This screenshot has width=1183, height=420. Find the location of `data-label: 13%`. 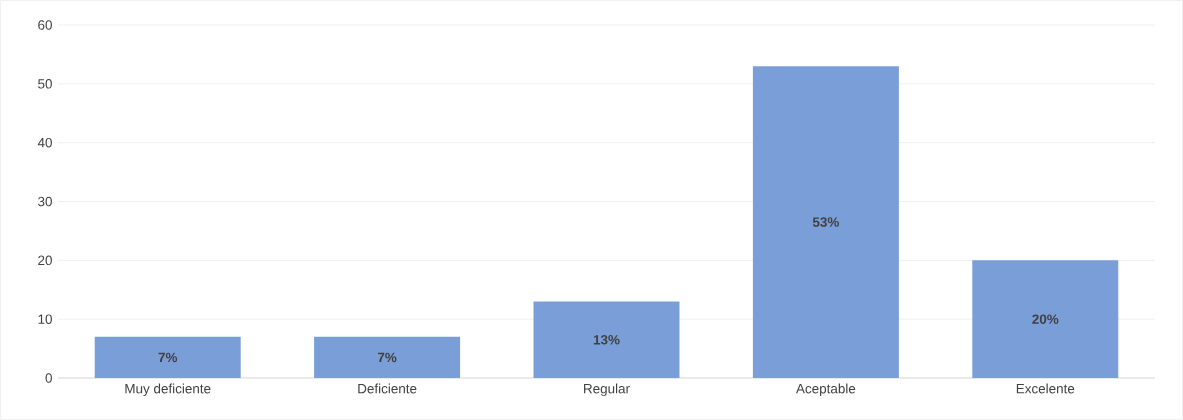

data-label: 13% is located at coordinates (606, 339).